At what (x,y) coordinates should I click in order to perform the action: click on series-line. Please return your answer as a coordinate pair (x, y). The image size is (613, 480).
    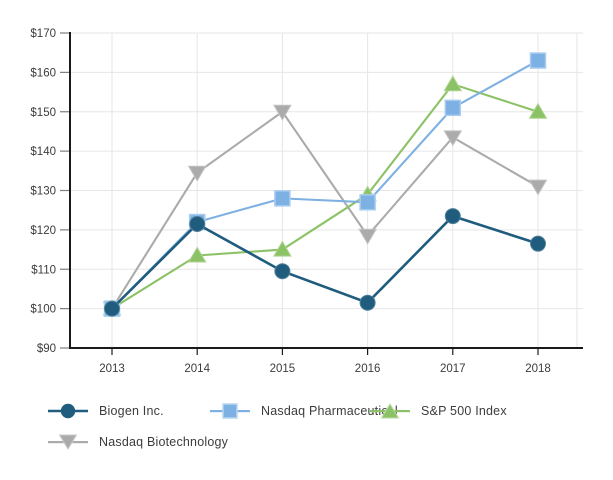
    Looking at the image, I should click on (325, 262).